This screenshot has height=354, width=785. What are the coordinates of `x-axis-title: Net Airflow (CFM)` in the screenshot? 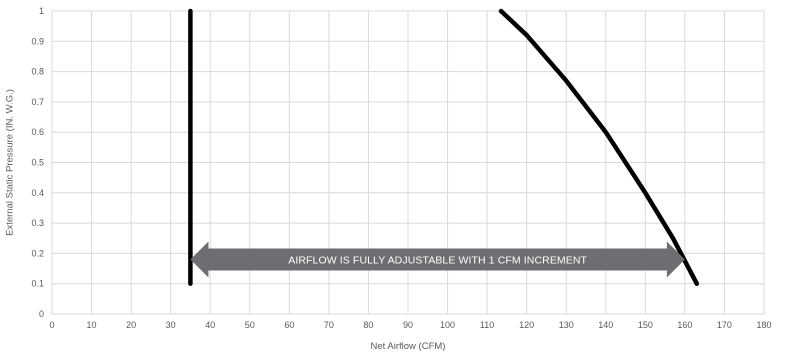 It's located at (408, 346).